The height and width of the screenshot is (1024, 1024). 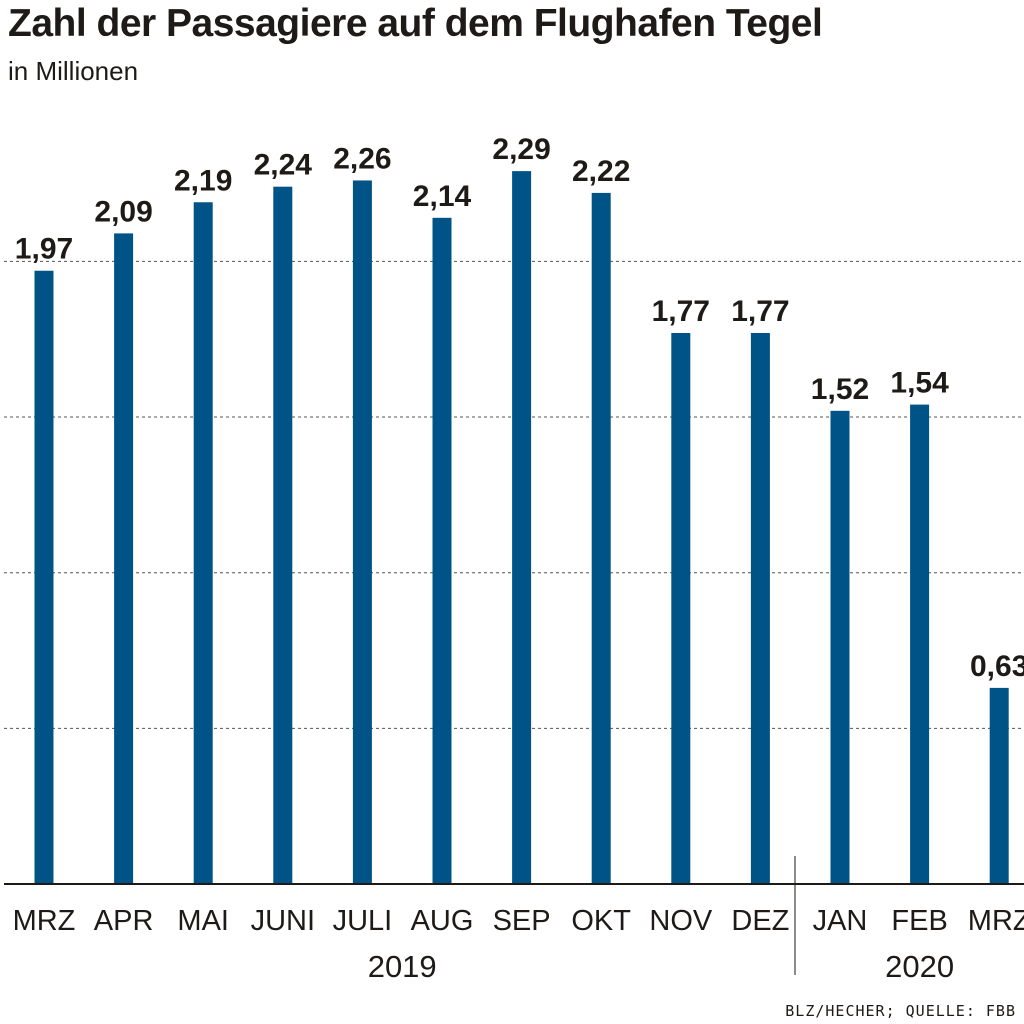 I want to click on value-label: 1,52, so click(x=840, y=389).